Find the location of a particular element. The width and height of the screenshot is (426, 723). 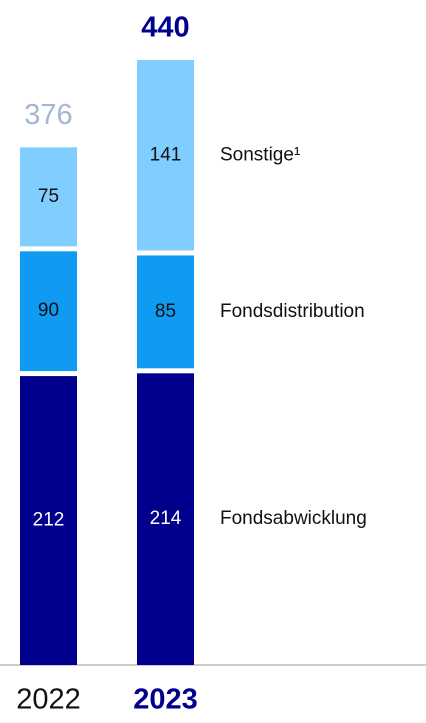

x-tick-label: 2022 is located at coordinates (48, 700).